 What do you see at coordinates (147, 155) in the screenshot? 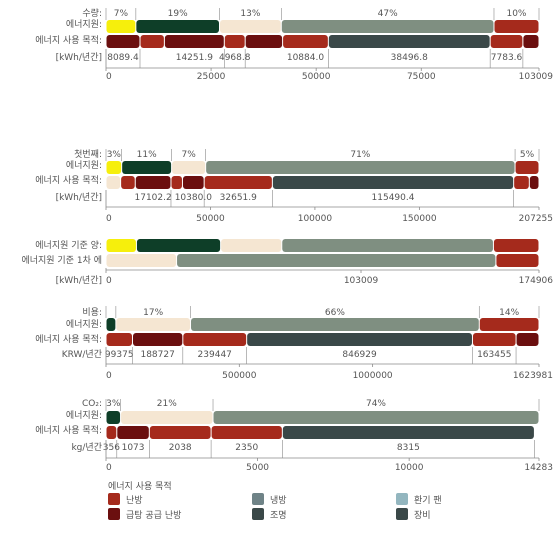
I see `percent-label: 11%` at bounding box center [147, 155].